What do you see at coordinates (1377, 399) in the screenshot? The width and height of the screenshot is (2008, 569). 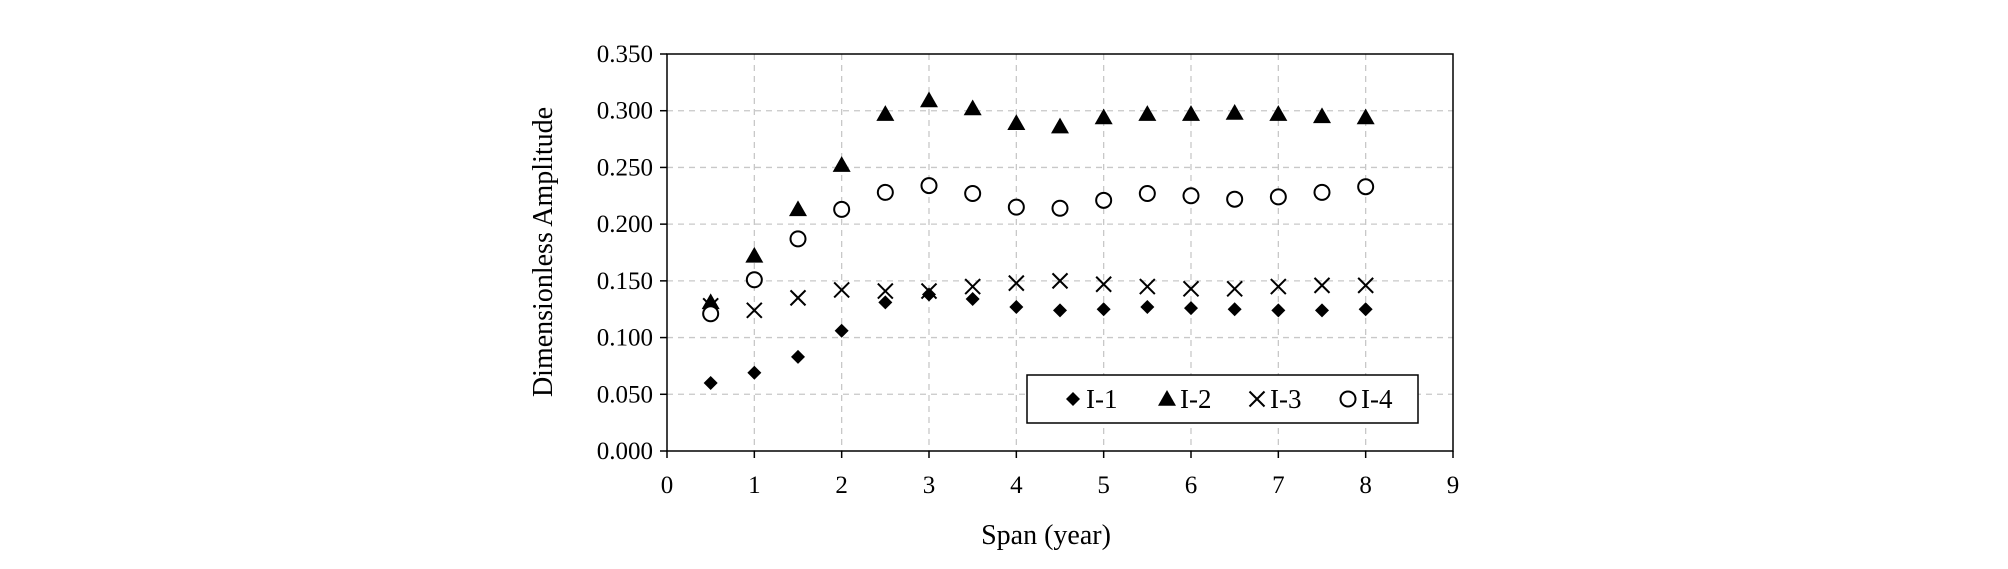 I see `legend-label-i-4: I-4` at bounding box center [1377, 399].